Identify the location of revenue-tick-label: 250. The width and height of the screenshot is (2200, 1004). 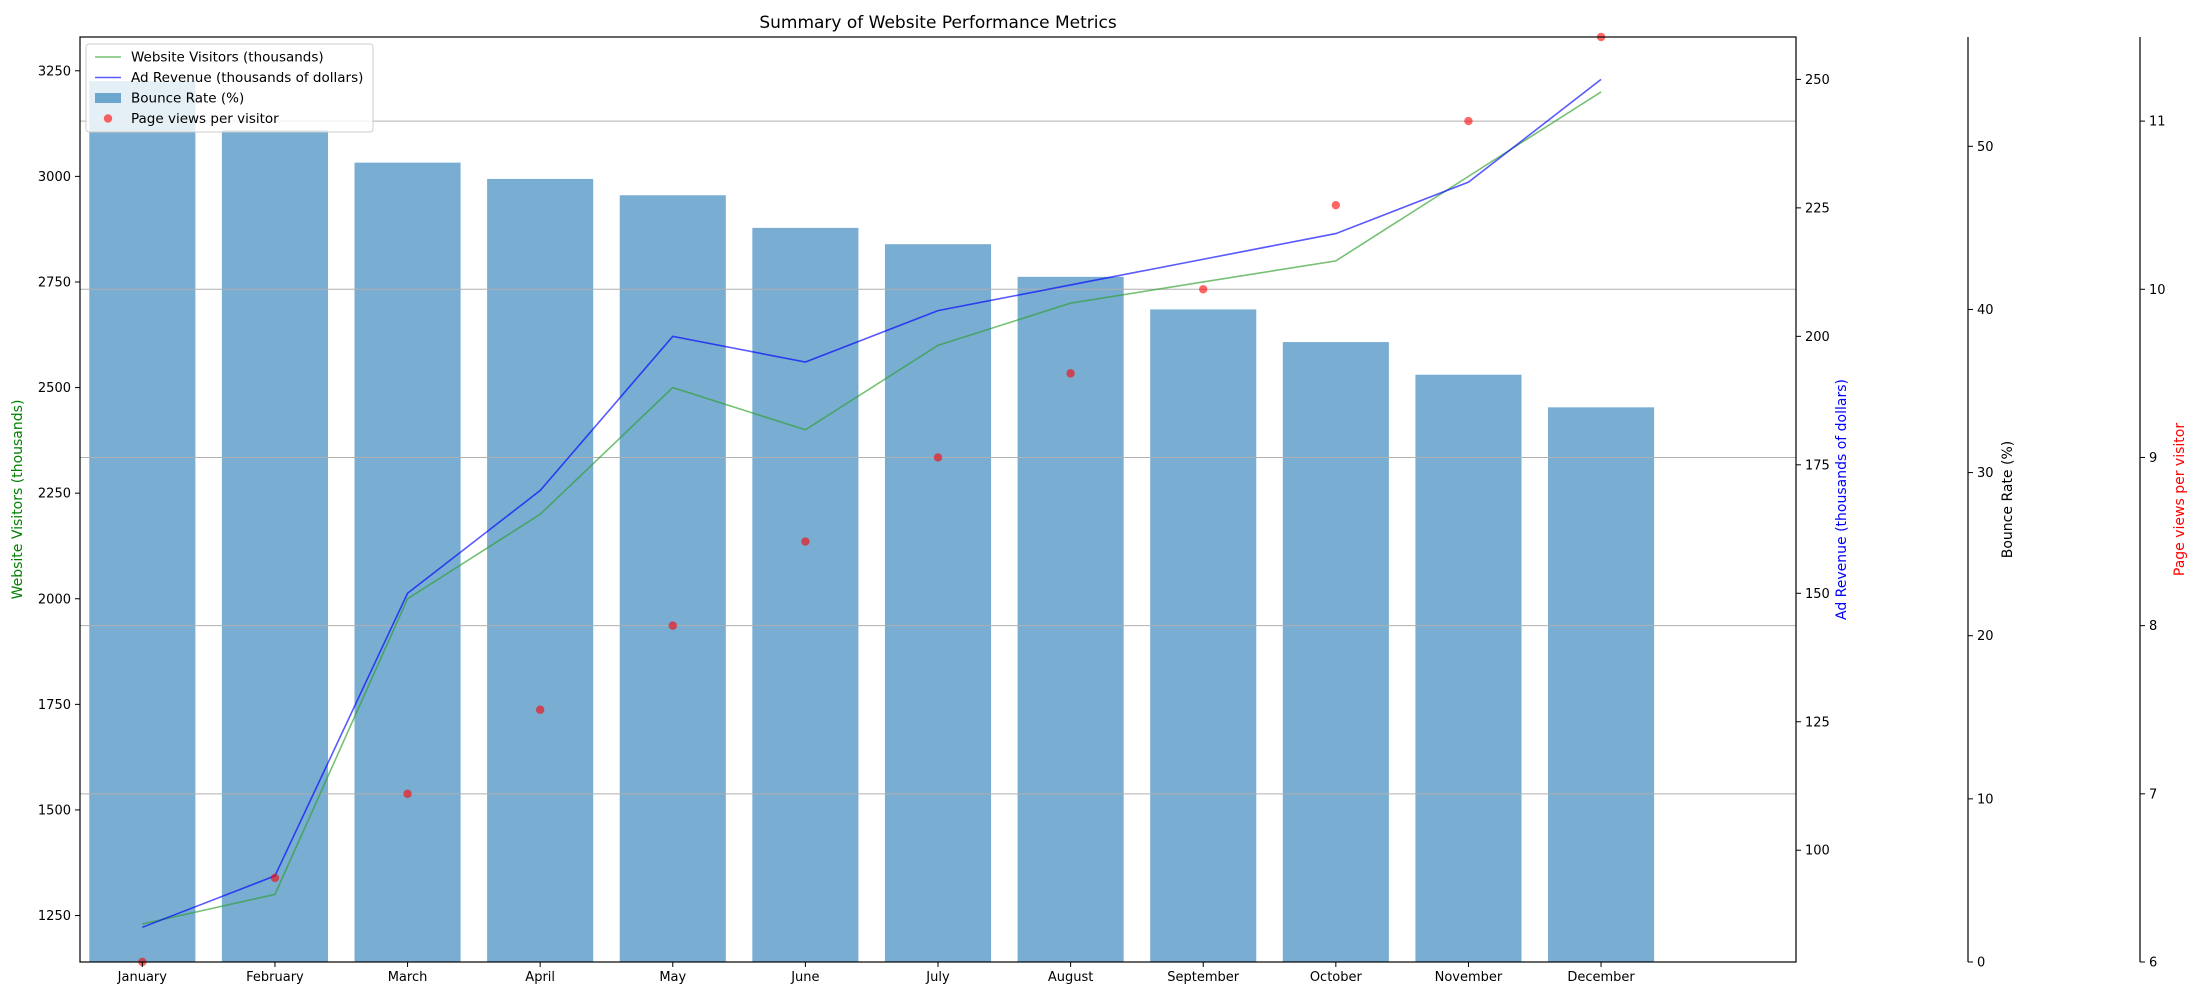
(1817, 80).